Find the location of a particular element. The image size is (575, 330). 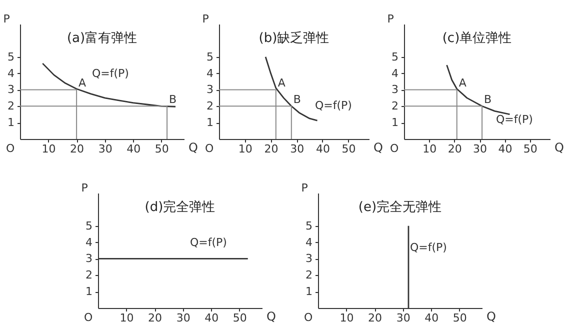

text: (e)完全无弹性 is located at coordinates (400, 207).